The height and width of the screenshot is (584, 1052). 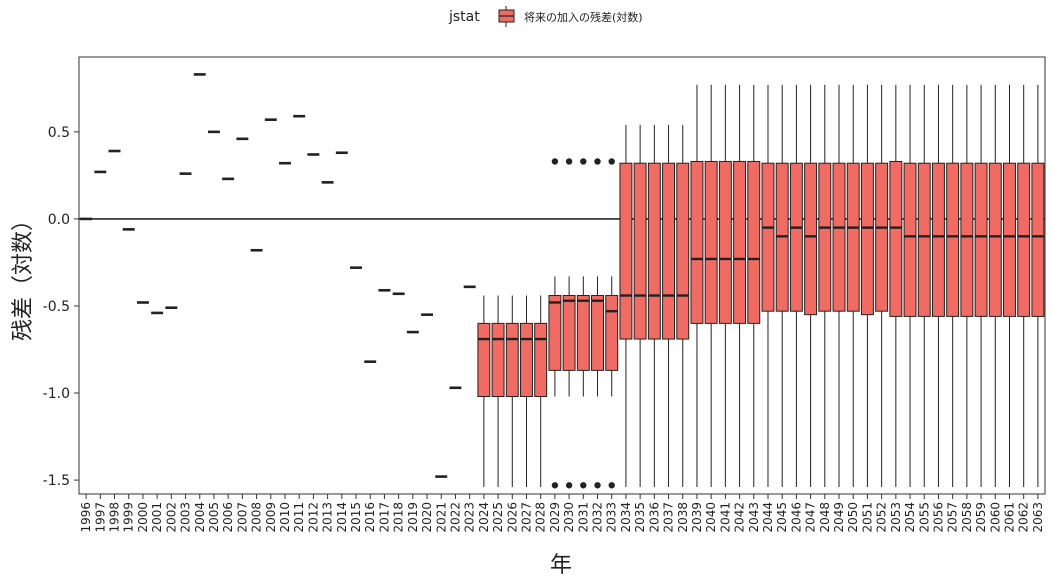 I want to click on x-tick-label: 2048, so click(x=825, y=517).